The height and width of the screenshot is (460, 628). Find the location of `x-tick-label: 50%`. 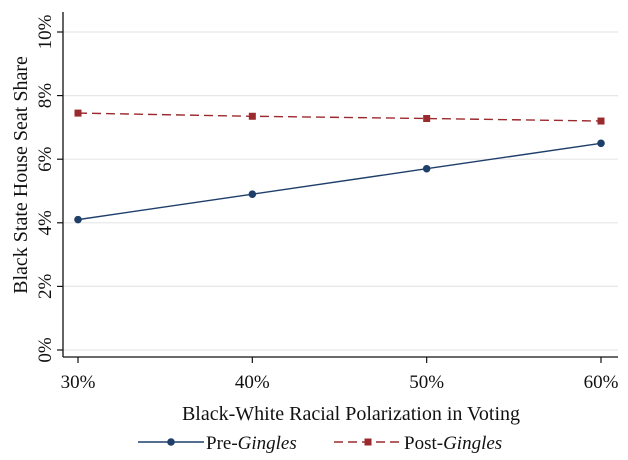

x-tick-label: 50% is located at coordinates (426, 382).